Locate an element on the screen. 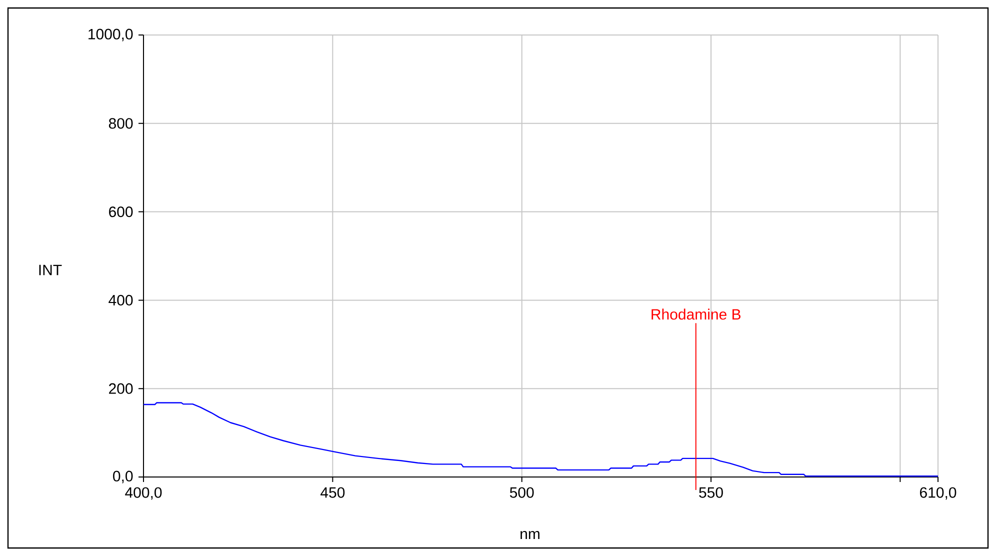 This screenshot has width=995, height=555. y-tick-label: 600 is located at coordinates (121, 212).